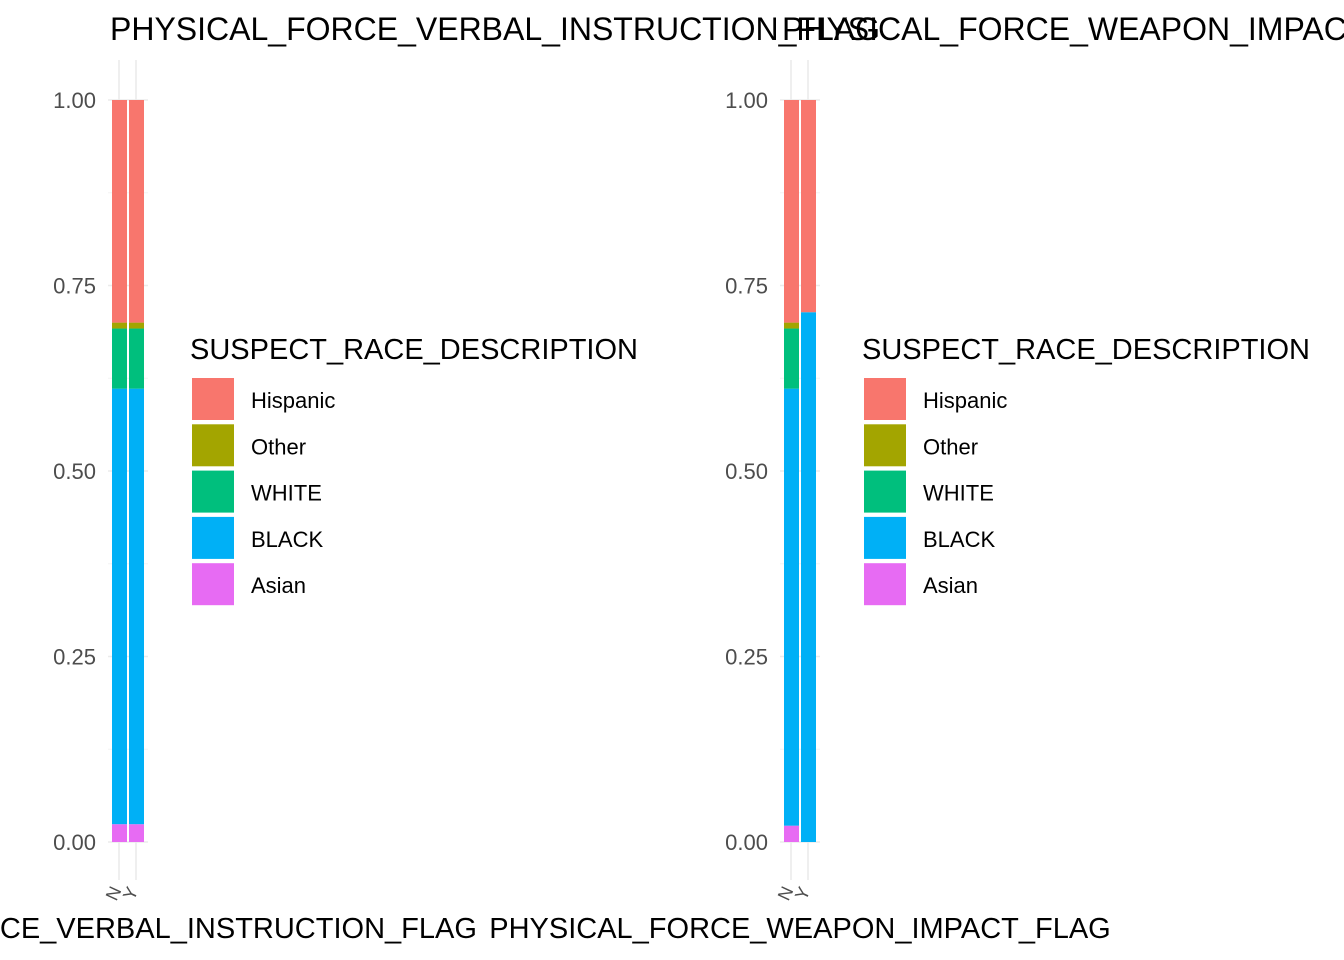 Image resolution: width=1344 pixels, height=960 pixels. Describe the element at coordinates (800, 929) in the screenshot. I see `x-axis-label: PHYSICAL_FORCE_WEAPON_IMPACT_FLAG` at that location.